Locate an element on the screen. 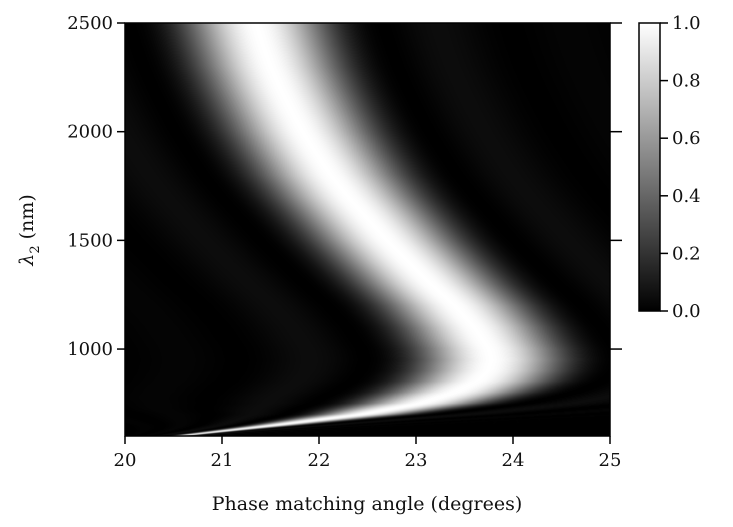 Image resolution: width=733 pixels, height=527 pixels. x-tick-label: 23 is located at coordinates (416, 460).